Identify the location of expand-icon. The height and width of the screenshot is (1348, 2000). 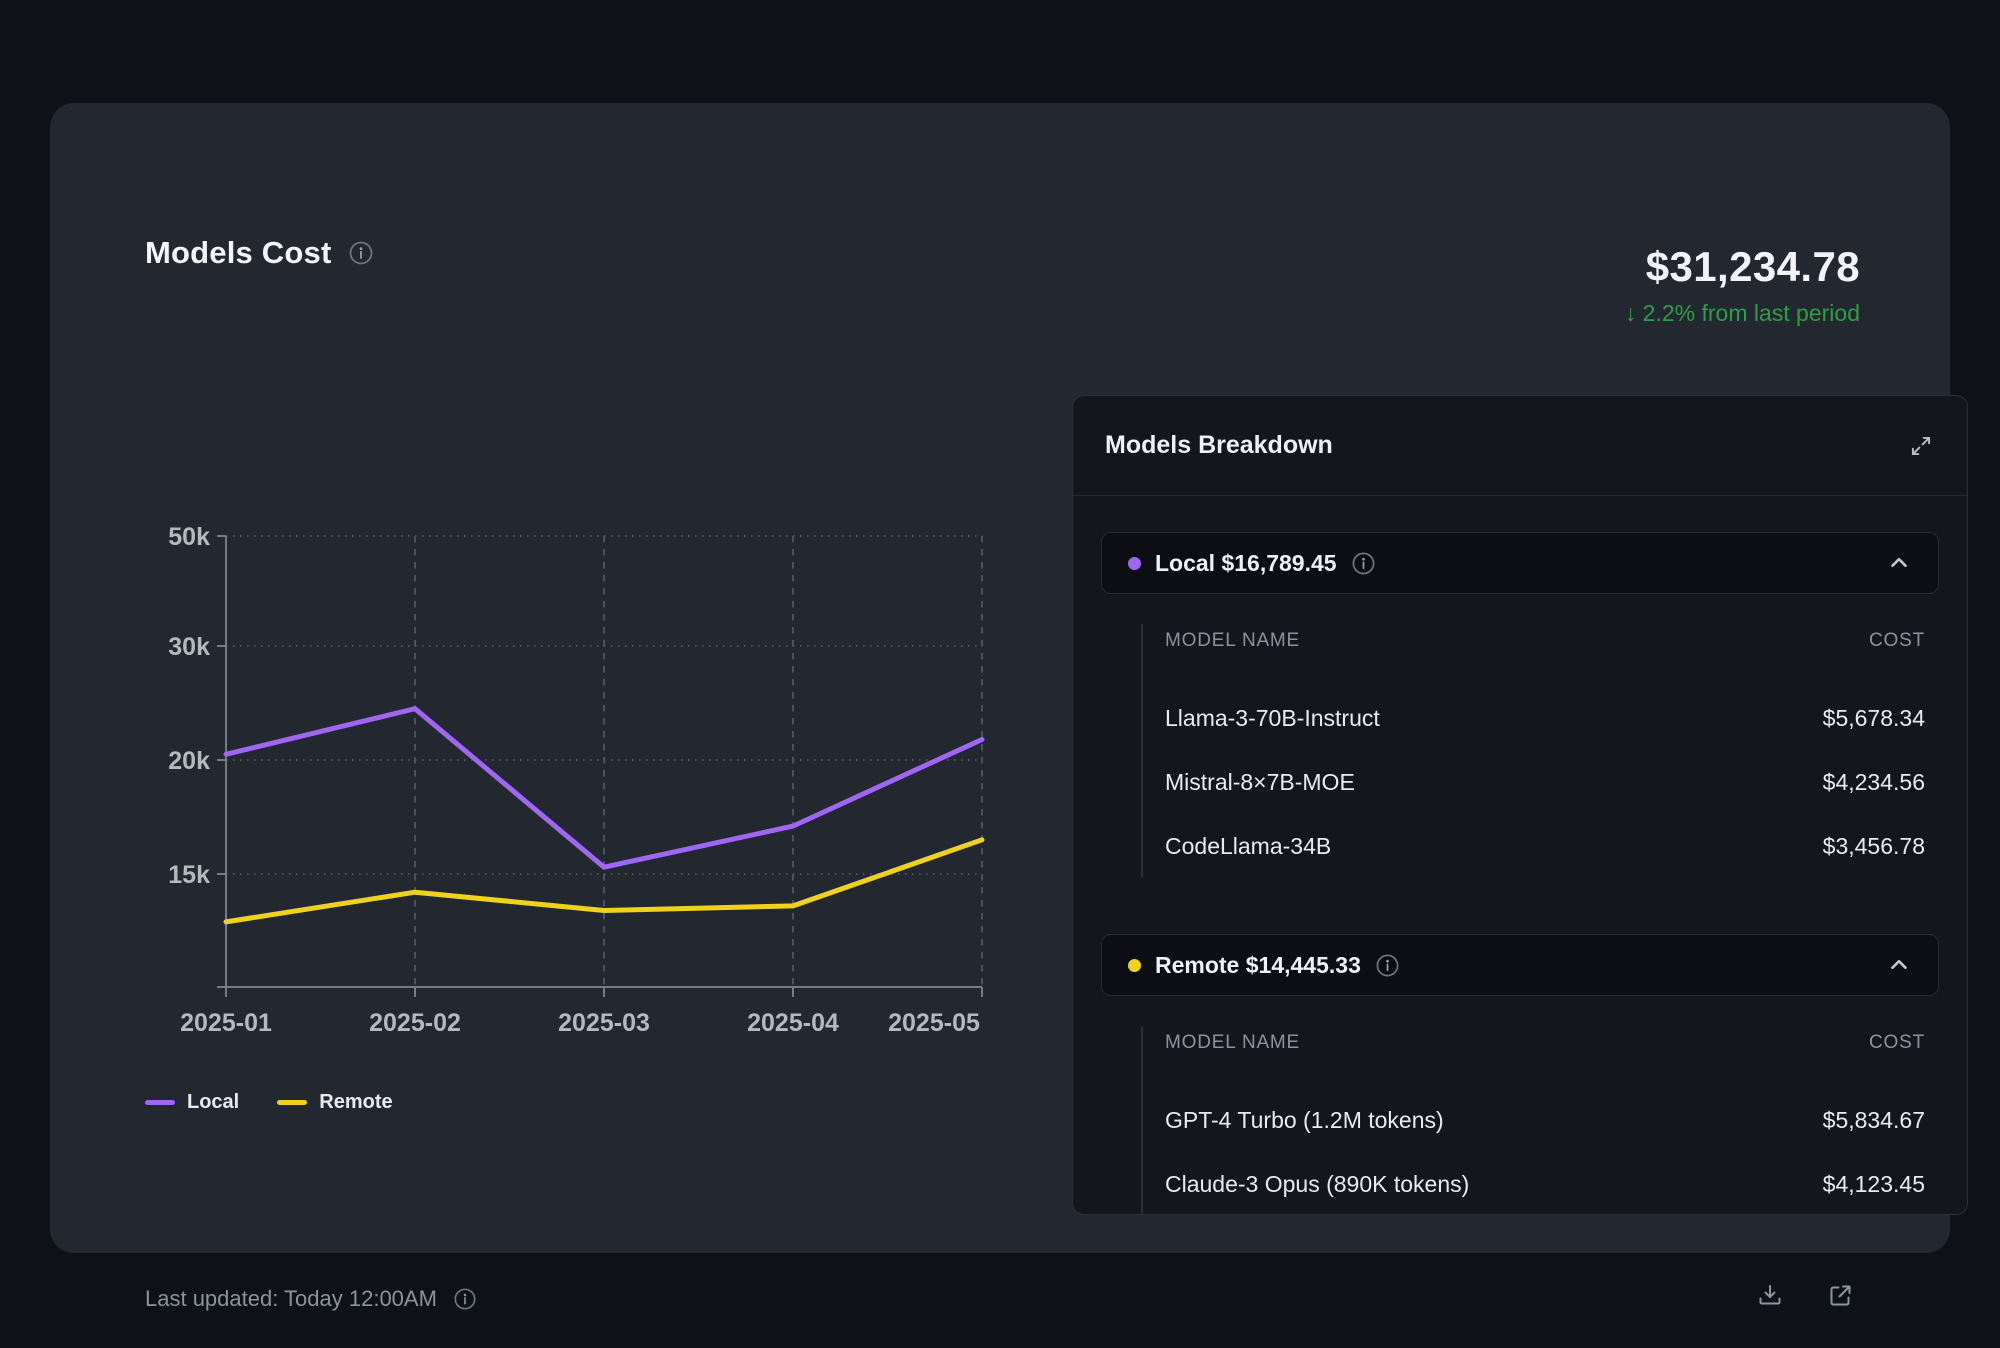
(1921, 446).